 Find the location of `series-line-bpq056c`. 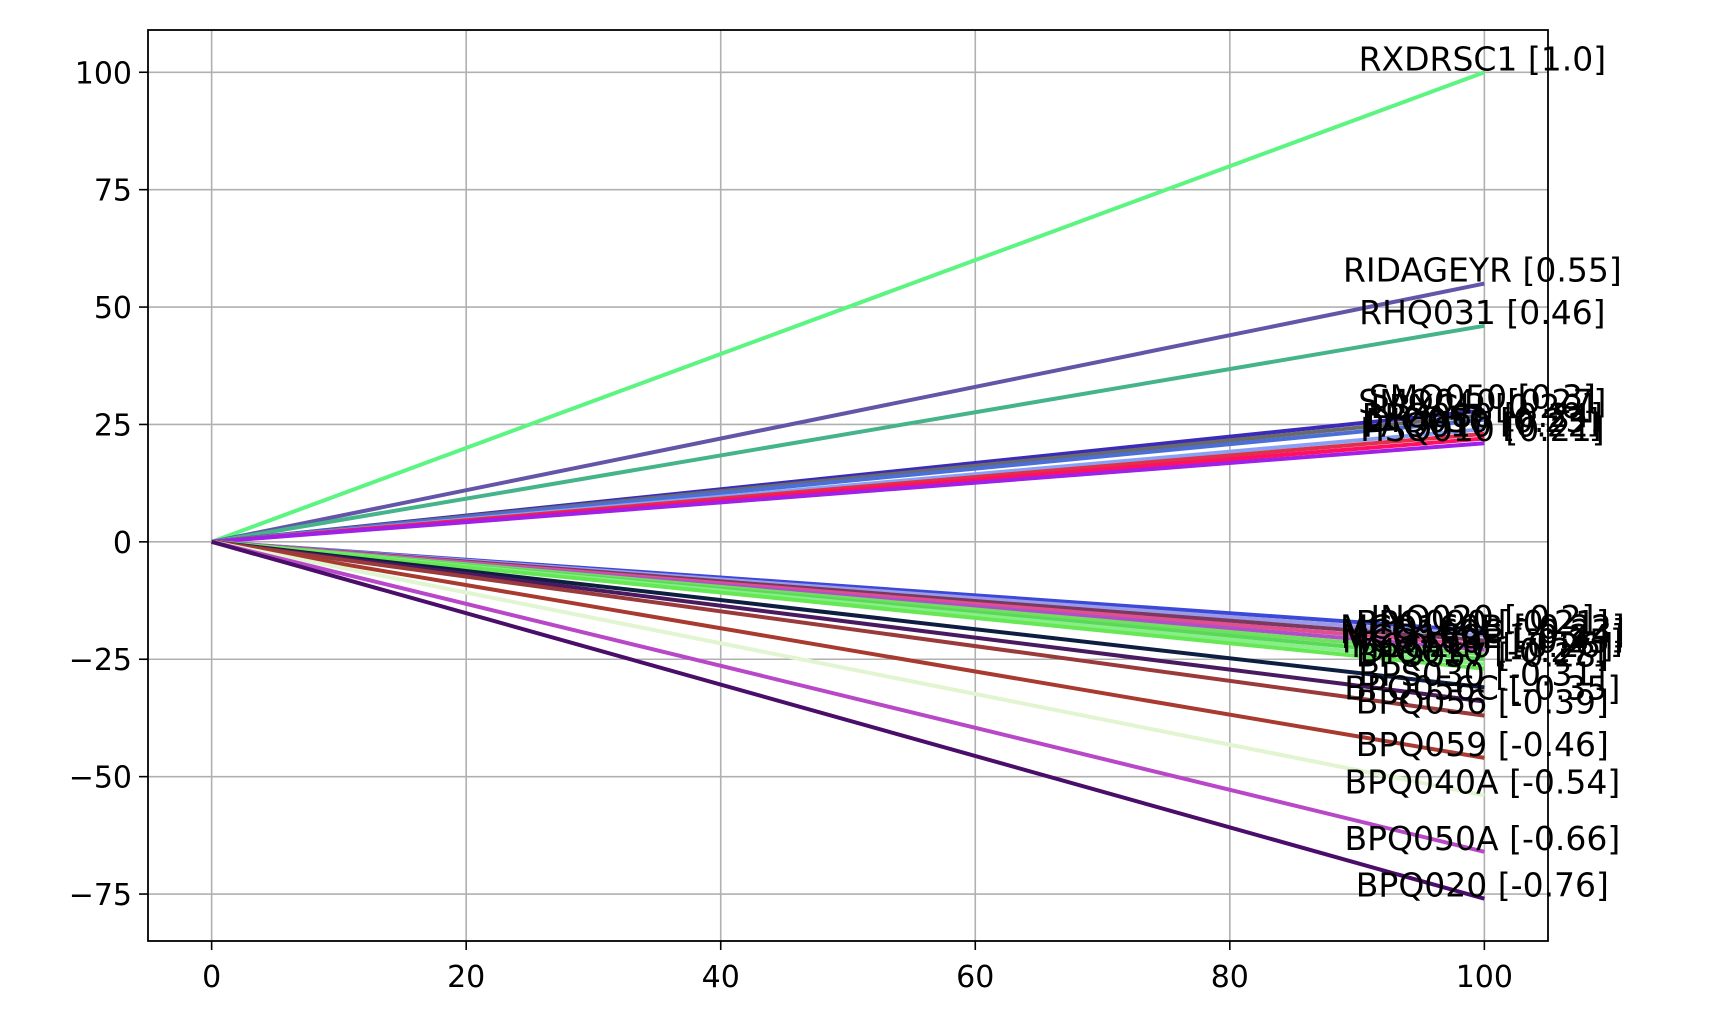

series-line-bpq056c is located at coordinates (848, 621).